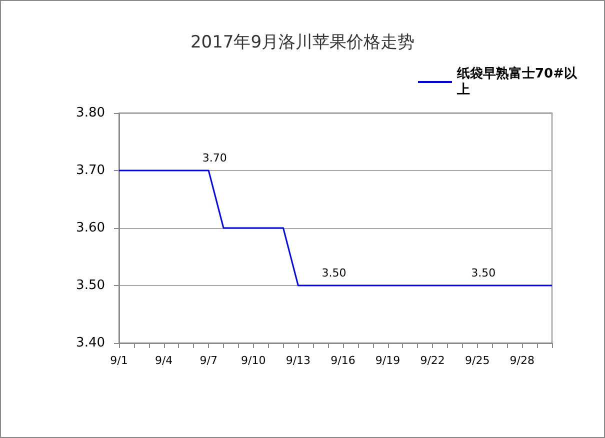  I want to click on chart-title: 2017年9月洛川苹果价格走势, so click(302, 42).